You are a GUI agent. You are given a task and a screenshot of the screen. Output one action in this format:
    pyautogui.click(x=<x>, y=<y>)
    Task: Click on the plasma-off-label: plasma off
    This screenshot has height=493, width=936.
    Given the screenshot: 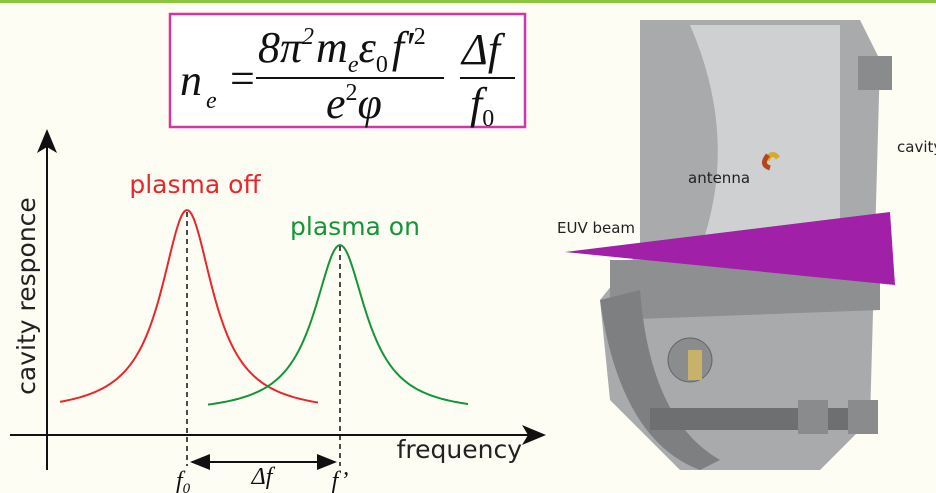 What is the action you would take?
    pyautogui.click(x=195, y=184)
    